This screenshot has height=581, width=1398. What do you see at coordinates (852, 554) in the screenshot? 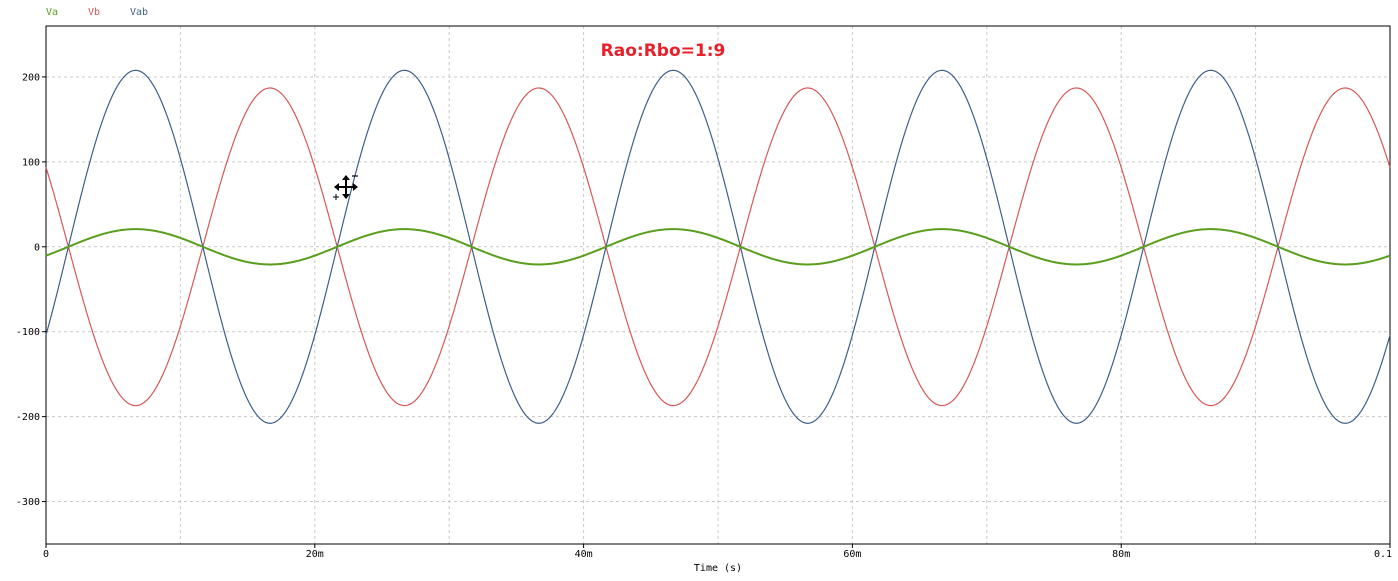
I see `x-tick-label: 60m` at bounding box center [852, 554].